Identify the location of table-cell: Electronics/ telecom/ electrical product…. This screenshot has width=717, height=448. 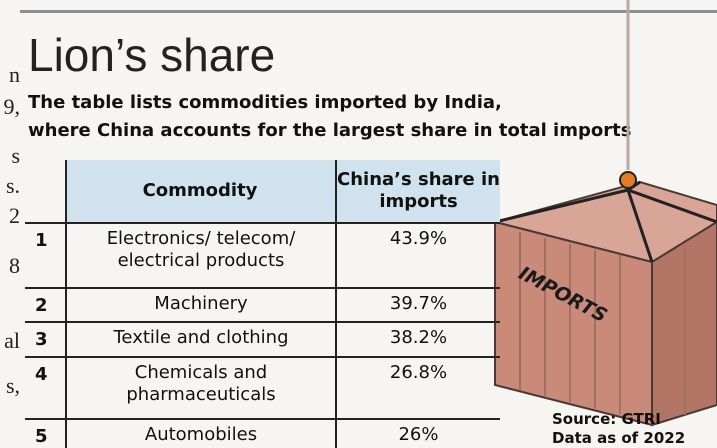
(201, 249).